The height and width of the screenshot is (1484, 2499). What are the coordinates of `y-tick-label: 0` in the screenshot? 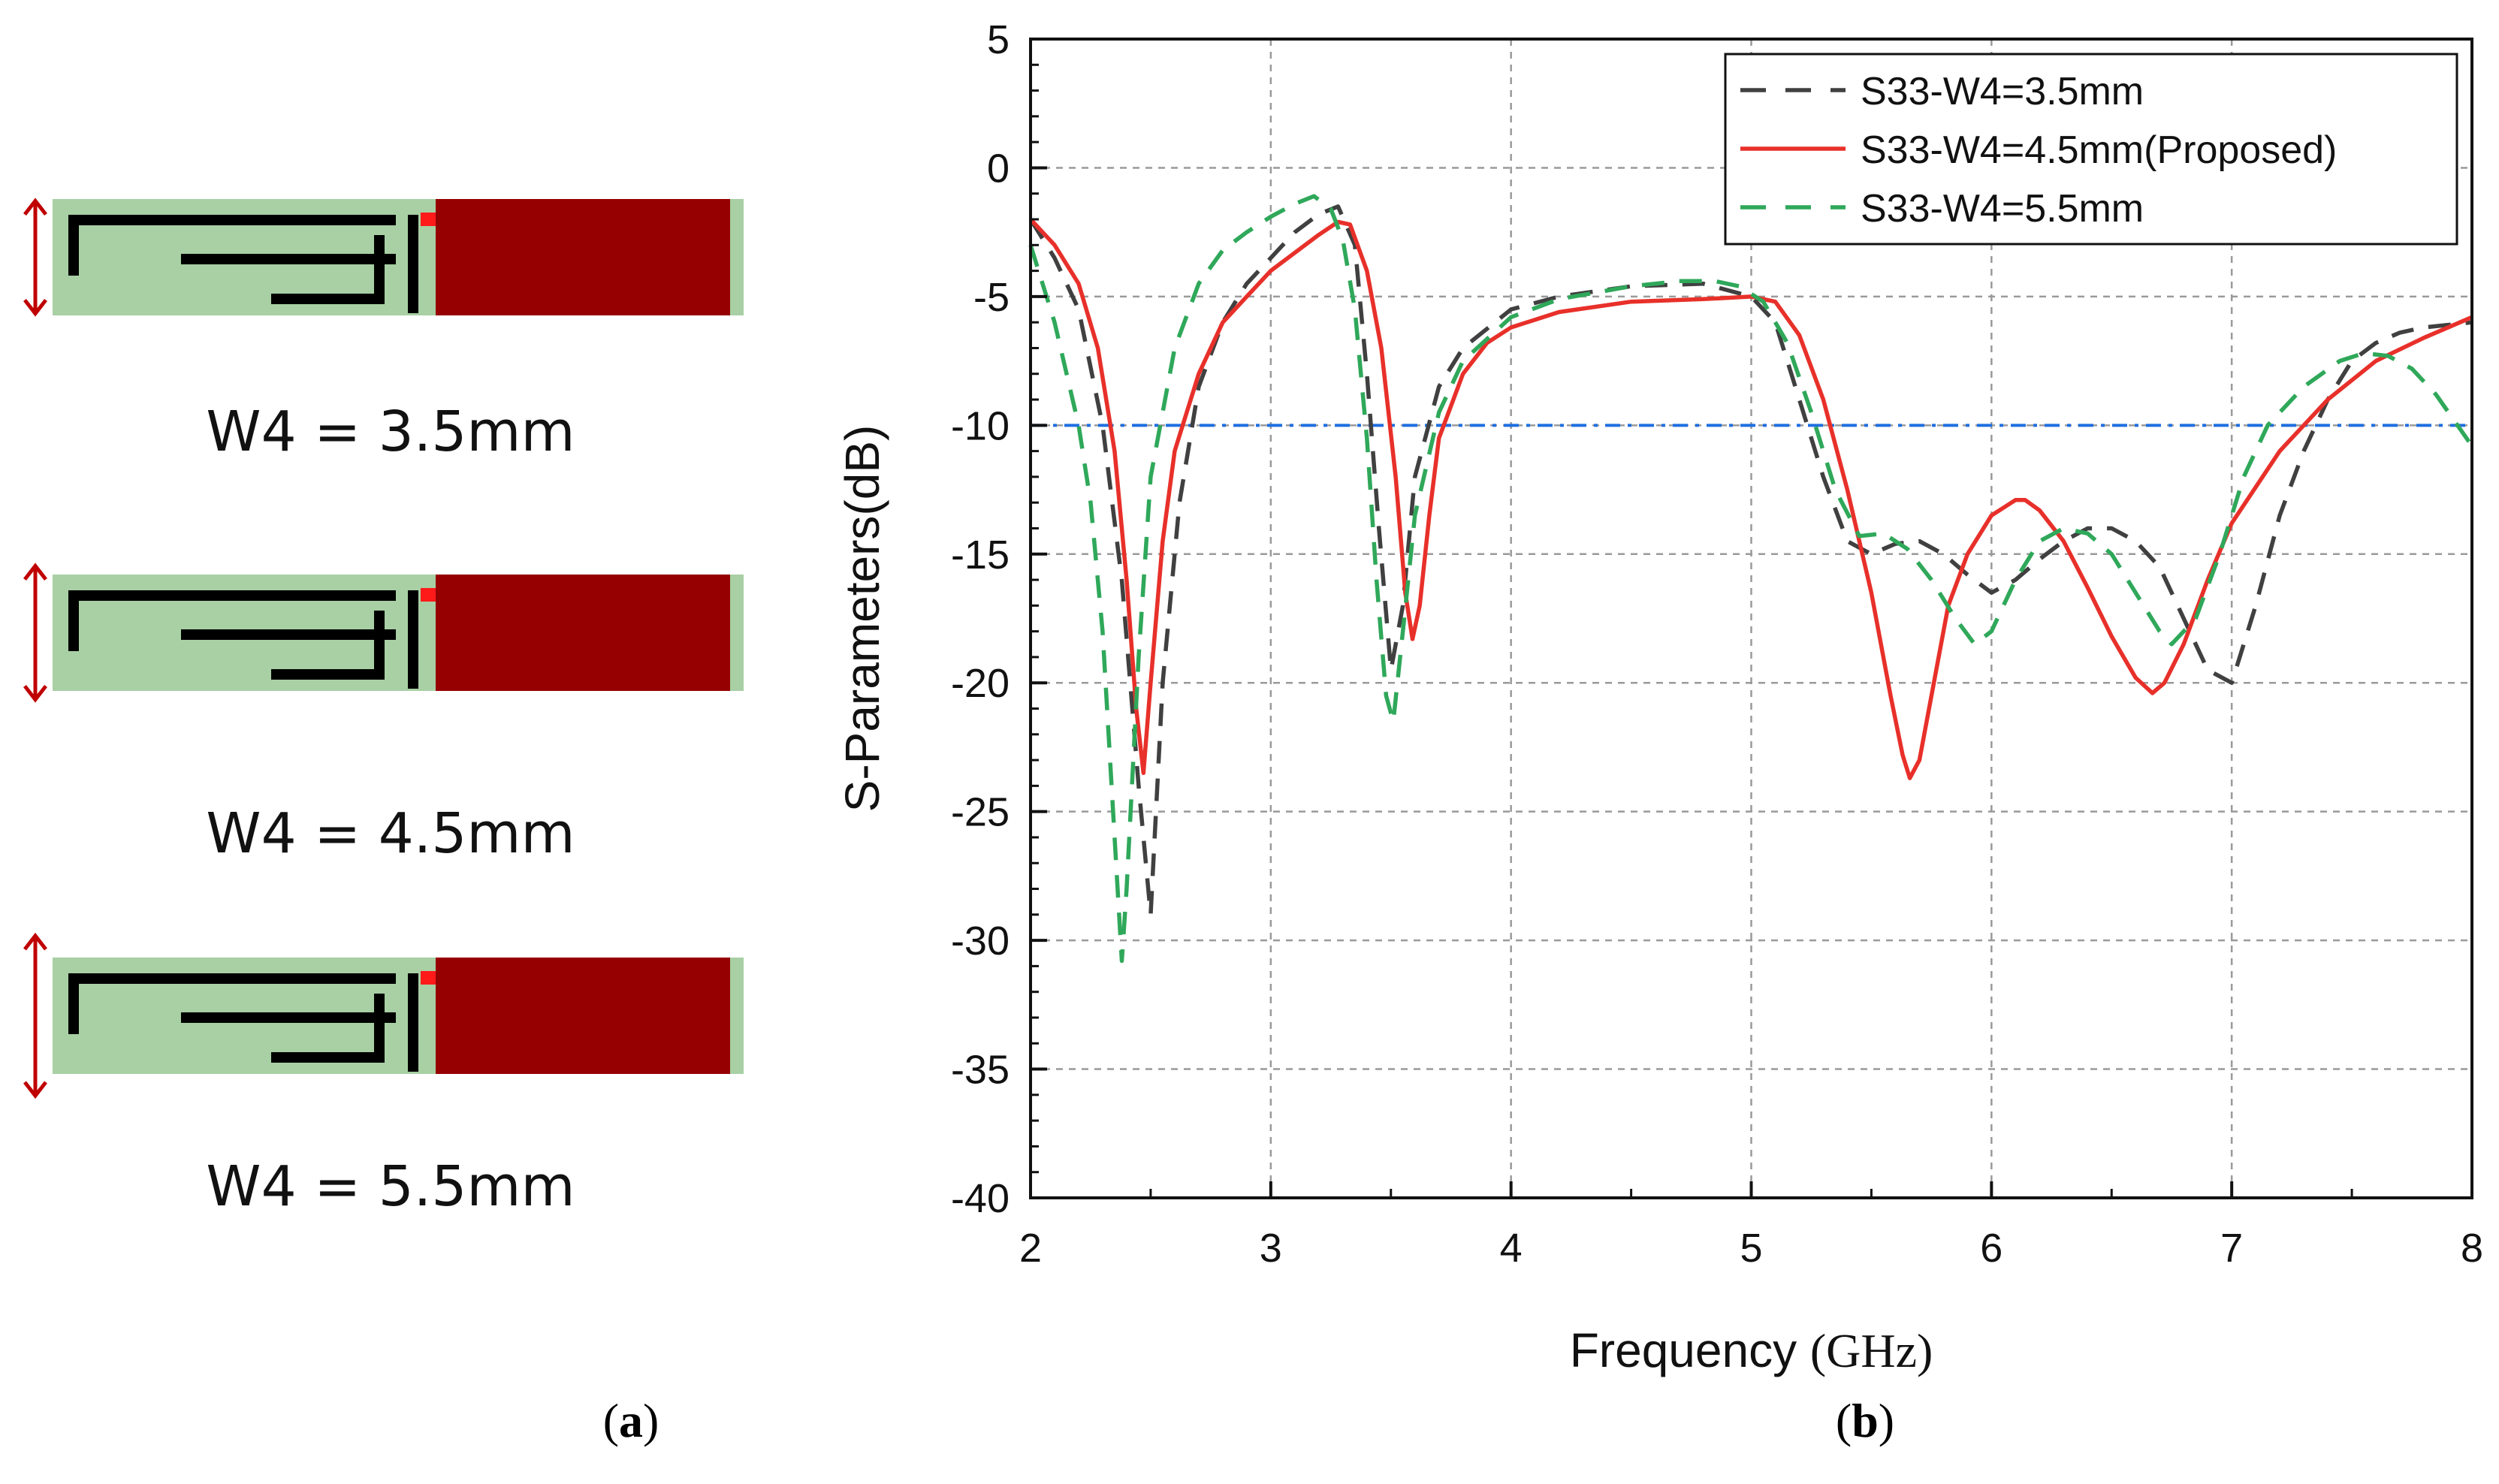 It's located at (999, 168).